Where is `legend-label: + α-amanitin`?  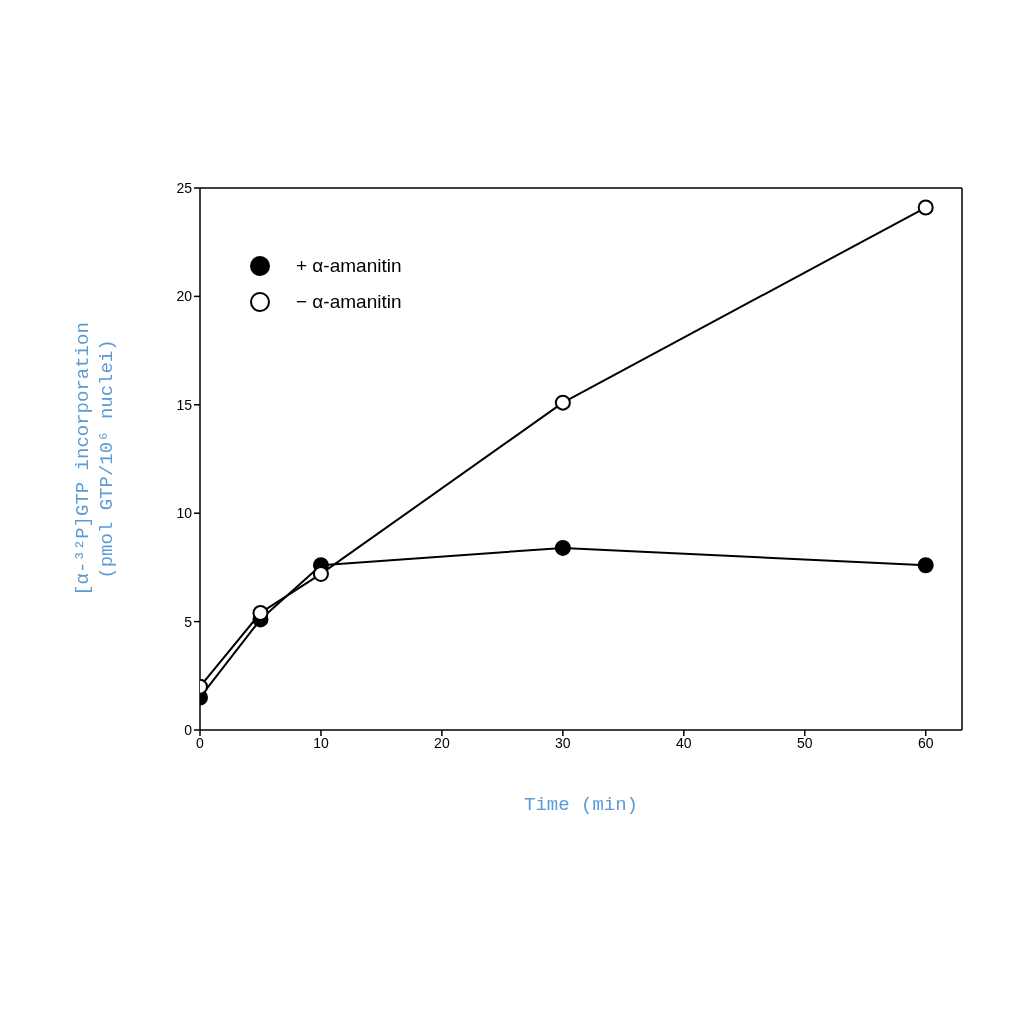
legend-label: + α-amanitin is located at coordinates (349, 266).